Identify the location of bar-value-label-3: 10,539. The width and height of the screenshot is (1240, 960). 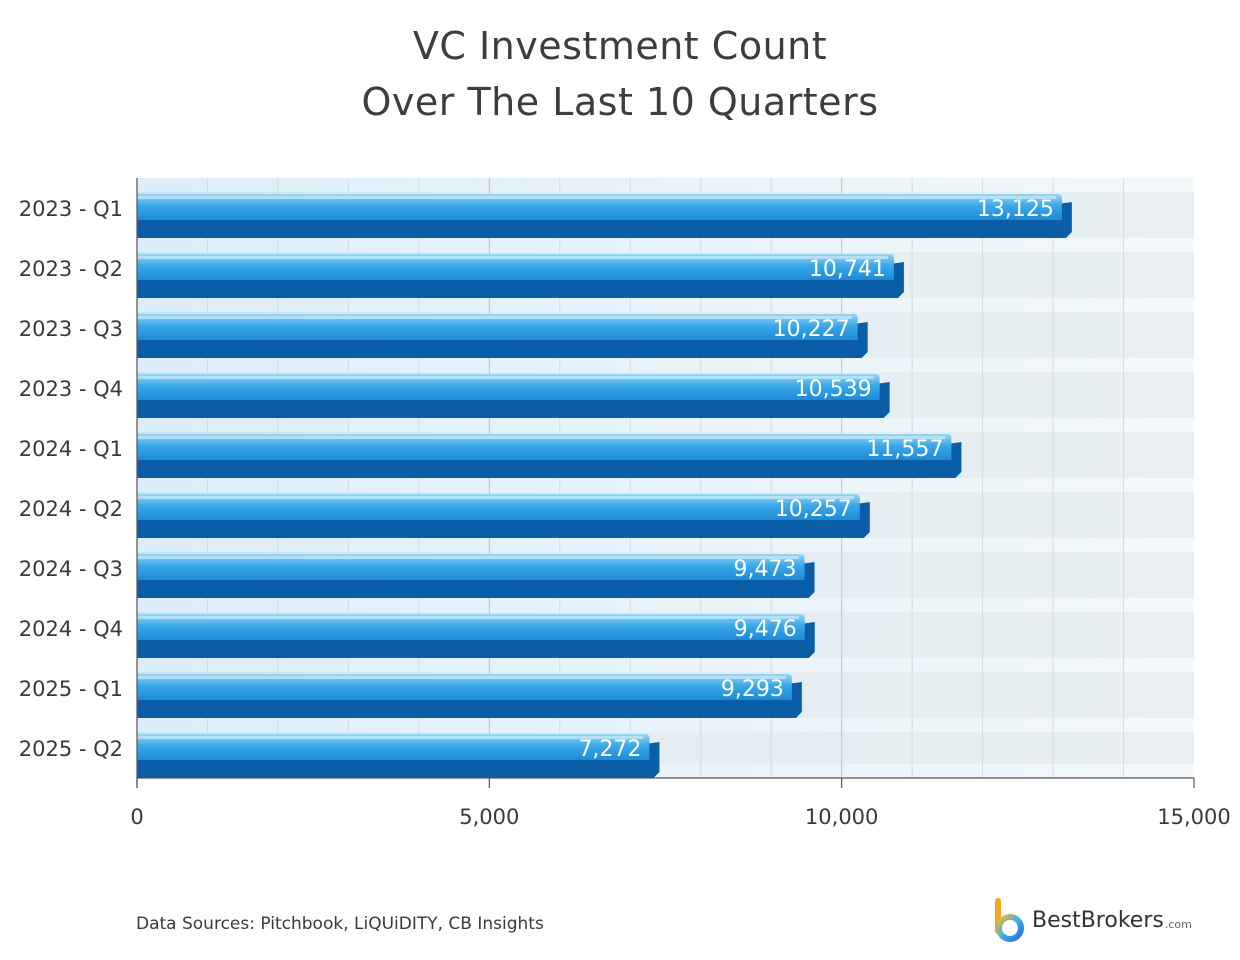
(833, 389).